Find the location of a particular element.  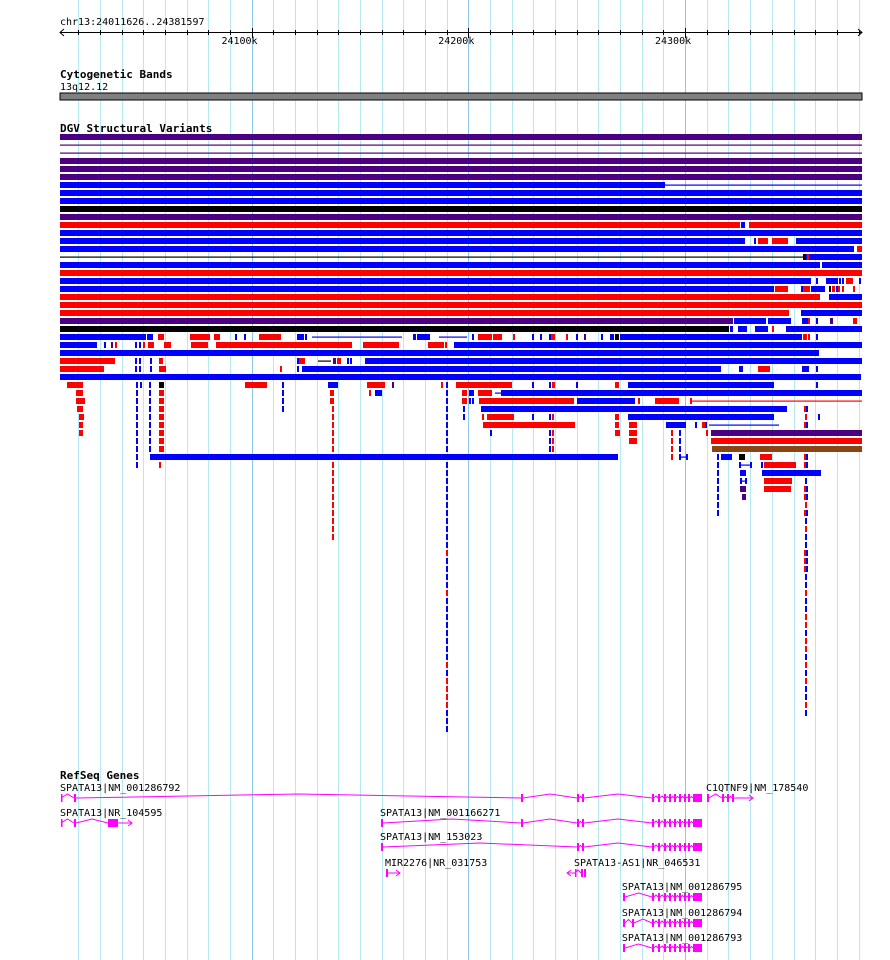

gene-label: SPATA13|NR_104595 is located at coordinates (111, 813).